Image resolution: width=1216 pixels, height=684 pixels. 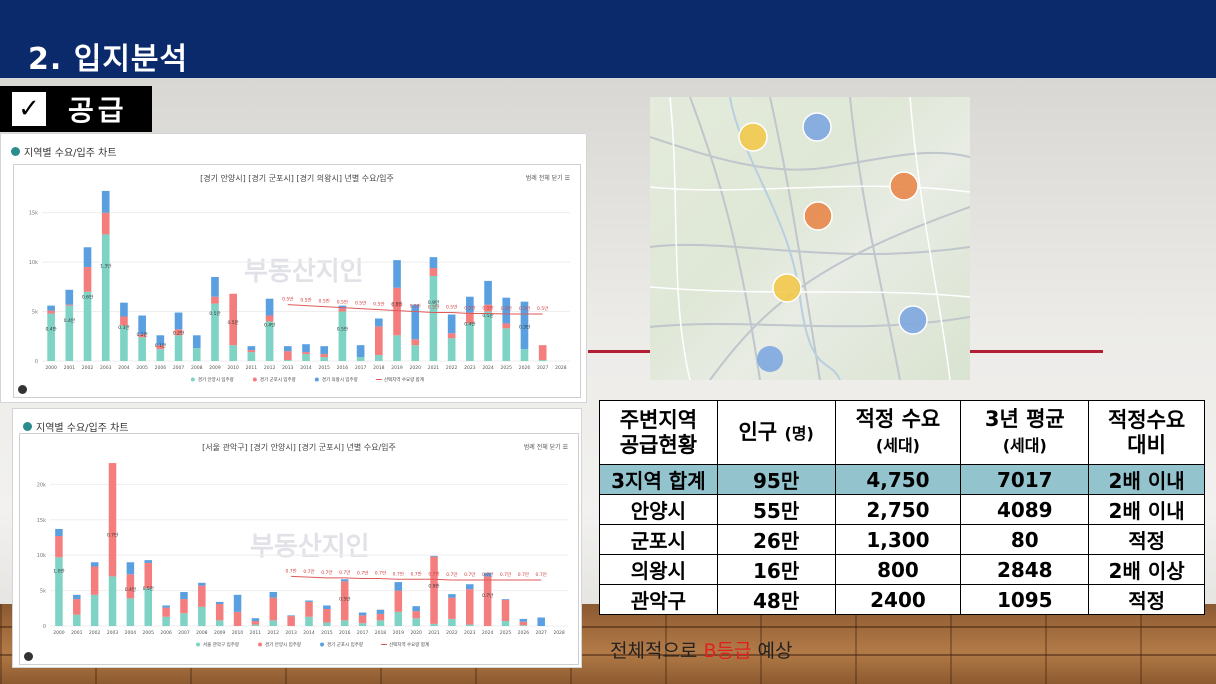 What do you see at coordinates (59, 633) in the screenshot?
I see `x-tick-label: 2000` at bounding box center [59, 633].